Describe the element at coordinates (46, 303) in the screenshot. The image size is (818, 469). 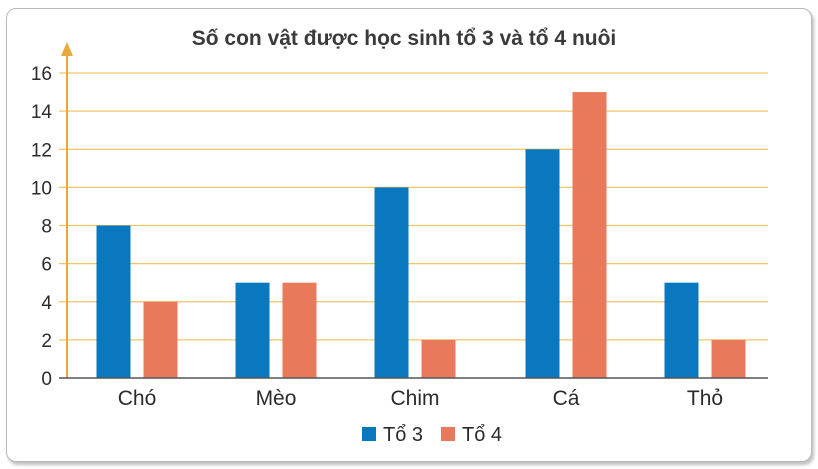
I see `y-tick-label: 4` at that location.